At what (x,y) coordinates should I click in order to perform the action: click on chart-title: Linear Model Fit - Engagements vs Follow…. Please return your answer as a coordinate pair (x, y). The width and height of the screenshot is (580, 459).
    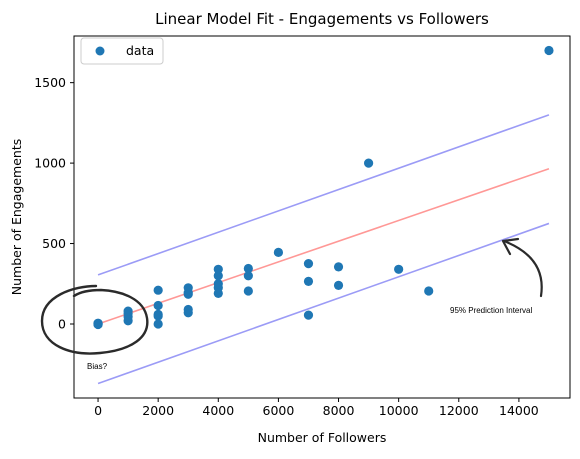
    Looking at the image, I should click on (322, 19).